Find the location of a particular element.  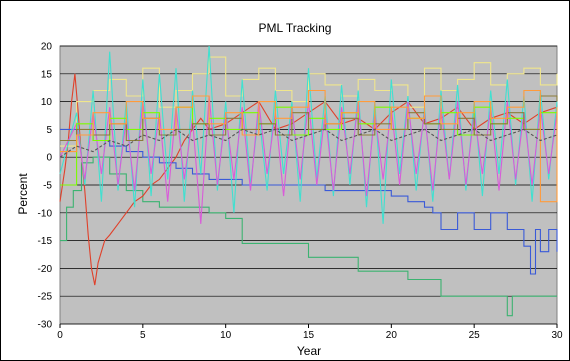

x-tick-label: 20 is located at coordinates (392, 335).